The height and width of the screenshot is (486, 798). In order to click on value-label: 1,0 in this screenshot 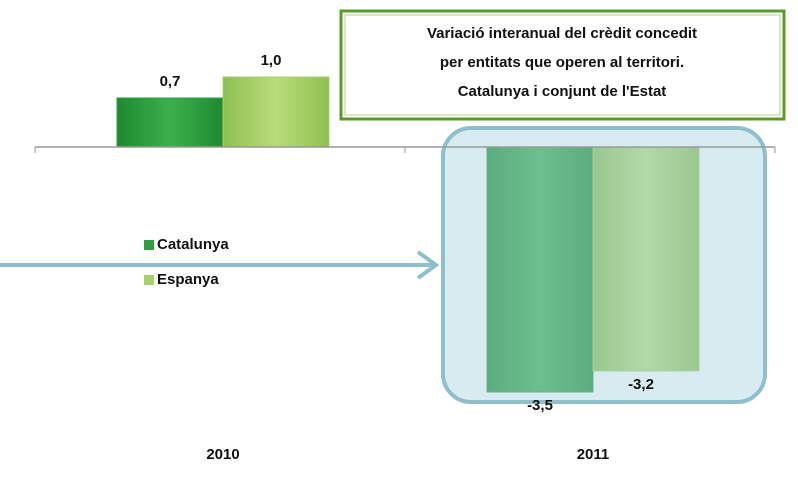, I will do `click(271, 60)`.